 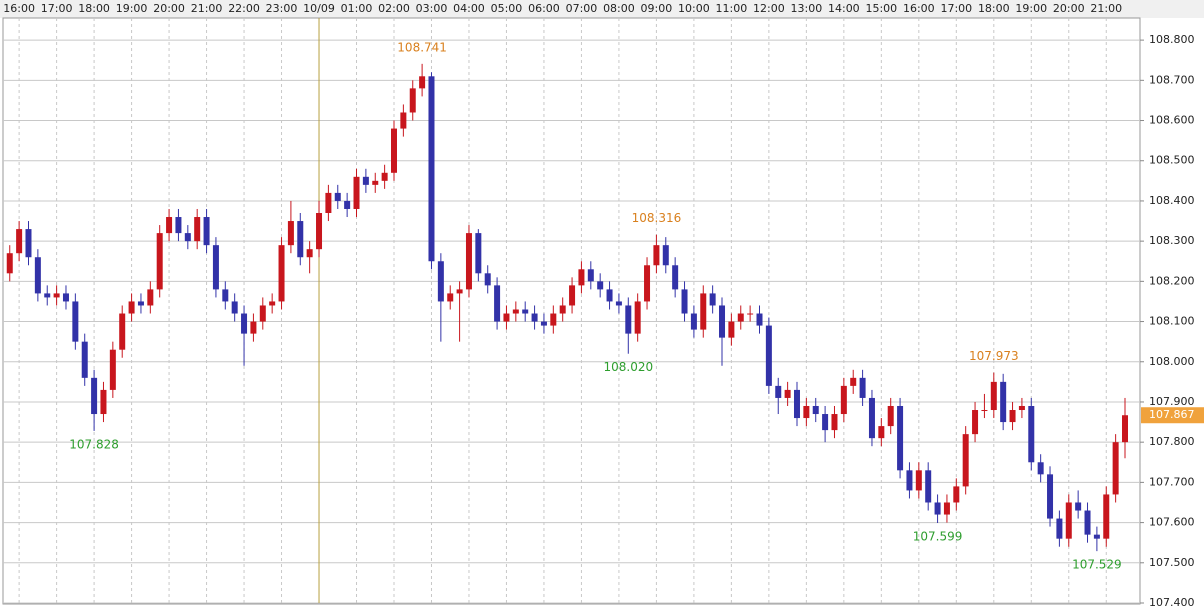 I want to click on x-tick-label: 09:00, so click(x=657, y=8).